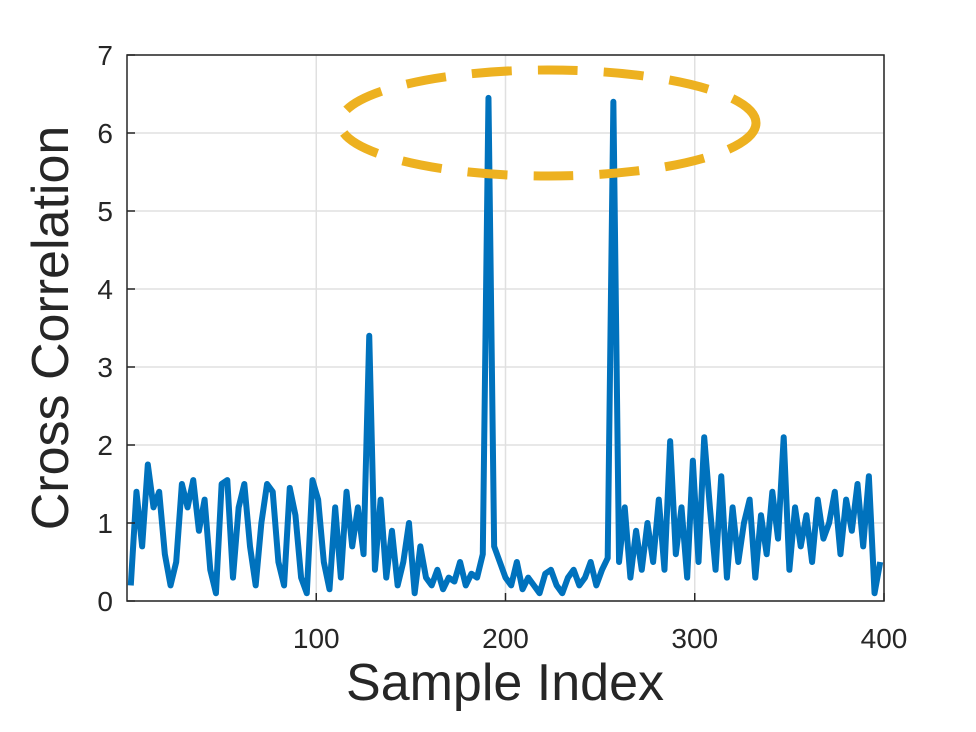 The image size is (976, 732). I want to click on x-axis-label: Sample Index, so click(505, 683).